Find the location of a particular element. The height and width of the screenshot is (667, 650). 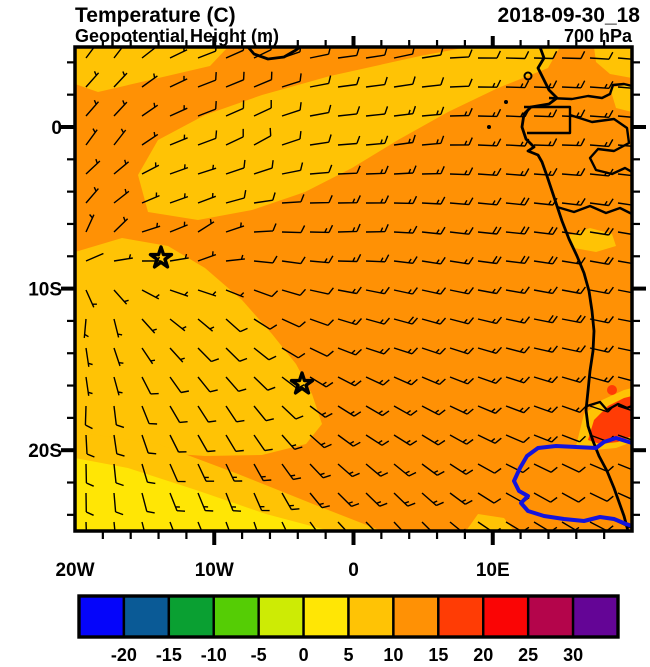

colorbar-frame is located at coordinates (348, 616).